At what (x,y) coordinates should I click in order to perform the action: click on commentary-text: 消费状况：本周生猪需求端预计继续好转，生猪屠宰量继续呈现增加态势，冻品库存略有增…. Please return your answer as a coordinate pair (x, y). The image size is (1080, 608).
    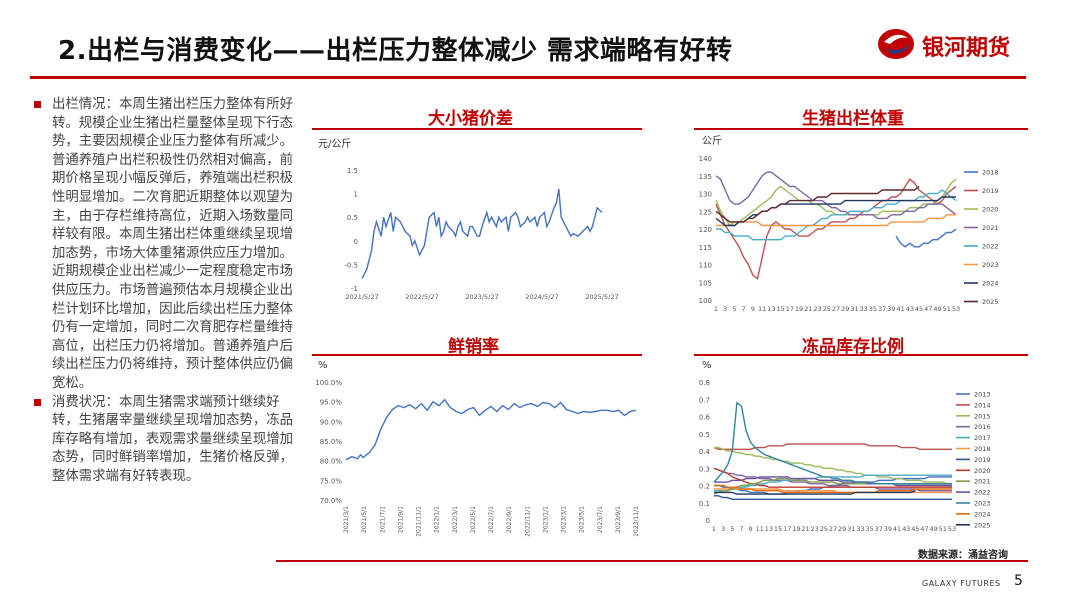
    Looking at the image, I should click on (173, 439).